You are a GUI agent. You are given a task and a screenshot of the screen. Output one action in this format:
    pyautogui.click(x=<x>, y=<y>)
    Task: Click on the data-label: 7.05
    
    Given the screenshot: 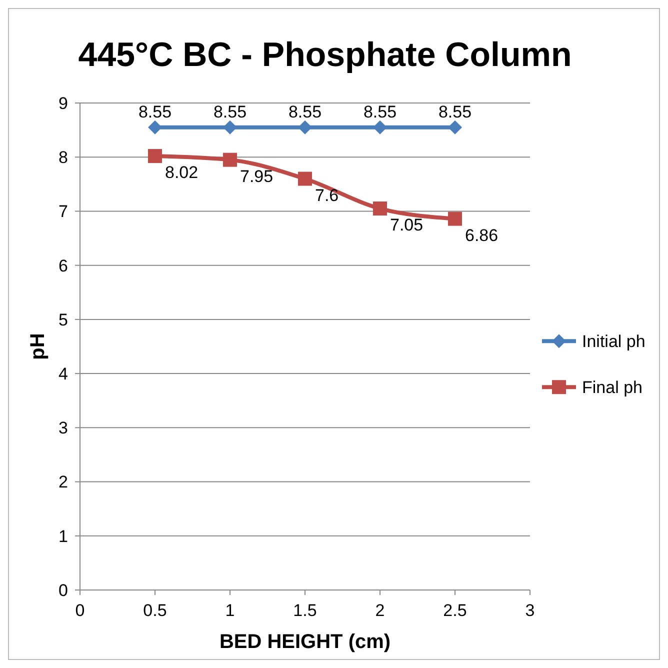 What is the action you would take?
    pyautogui.click(x=407, y=225)
    